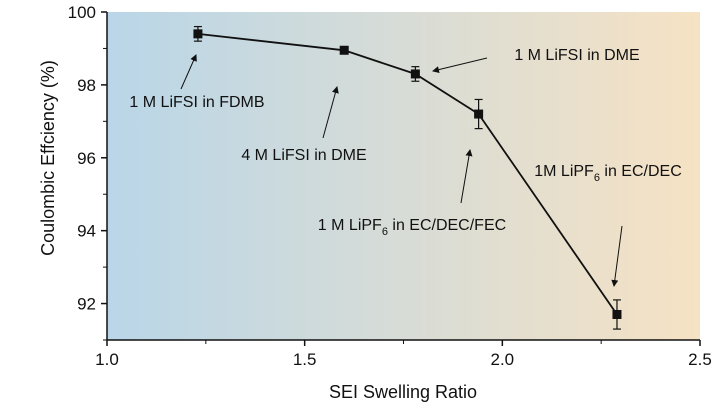 Image resolution: width=713 pixels, height=409 pixels. I want to click on y-tick-label: 100, so click(82, 12).